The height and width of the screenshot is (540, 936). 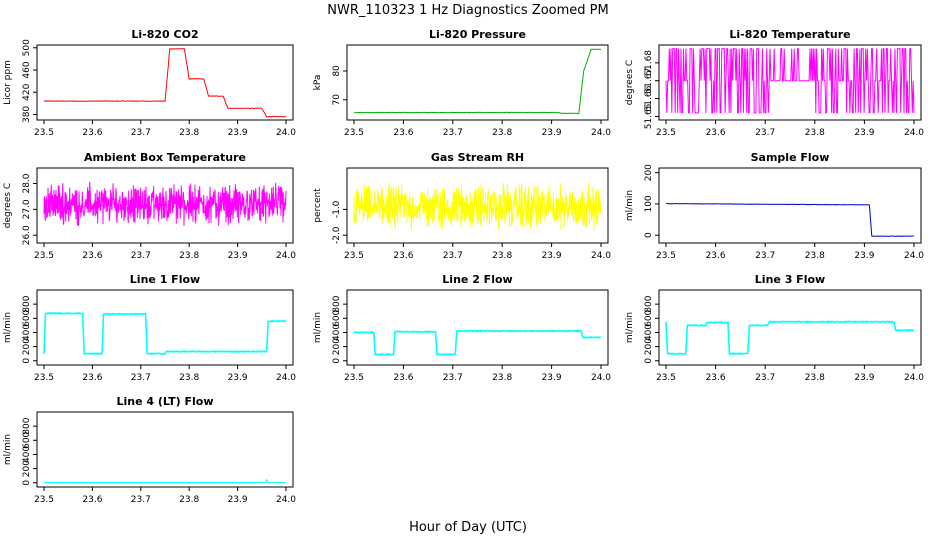 What do you see at coordinates (165, 279) in the screenshot?
I see `panel-title: Line 1 Flow` at bounding box center [165, 279].